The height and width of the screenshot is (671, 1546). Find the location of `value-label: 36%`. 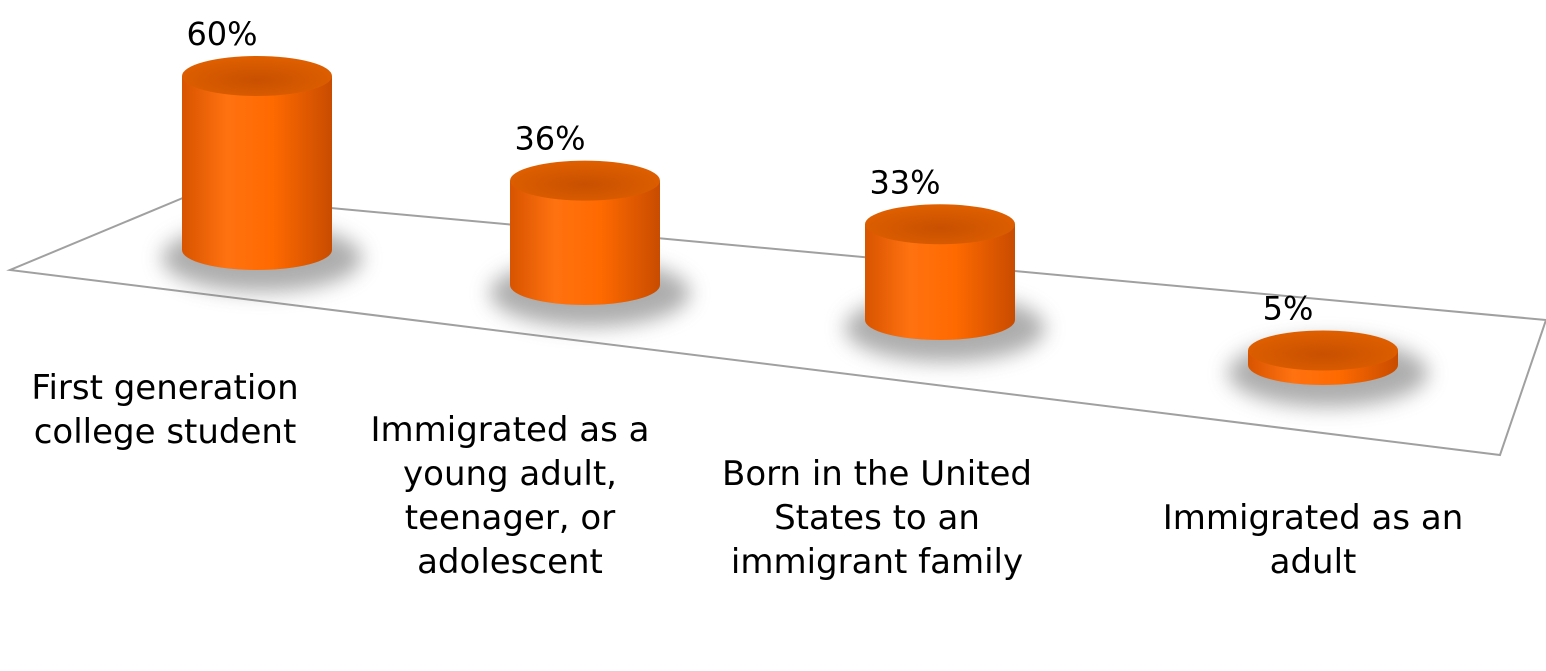

value-label: 36% is located at coordinates (549, 139).